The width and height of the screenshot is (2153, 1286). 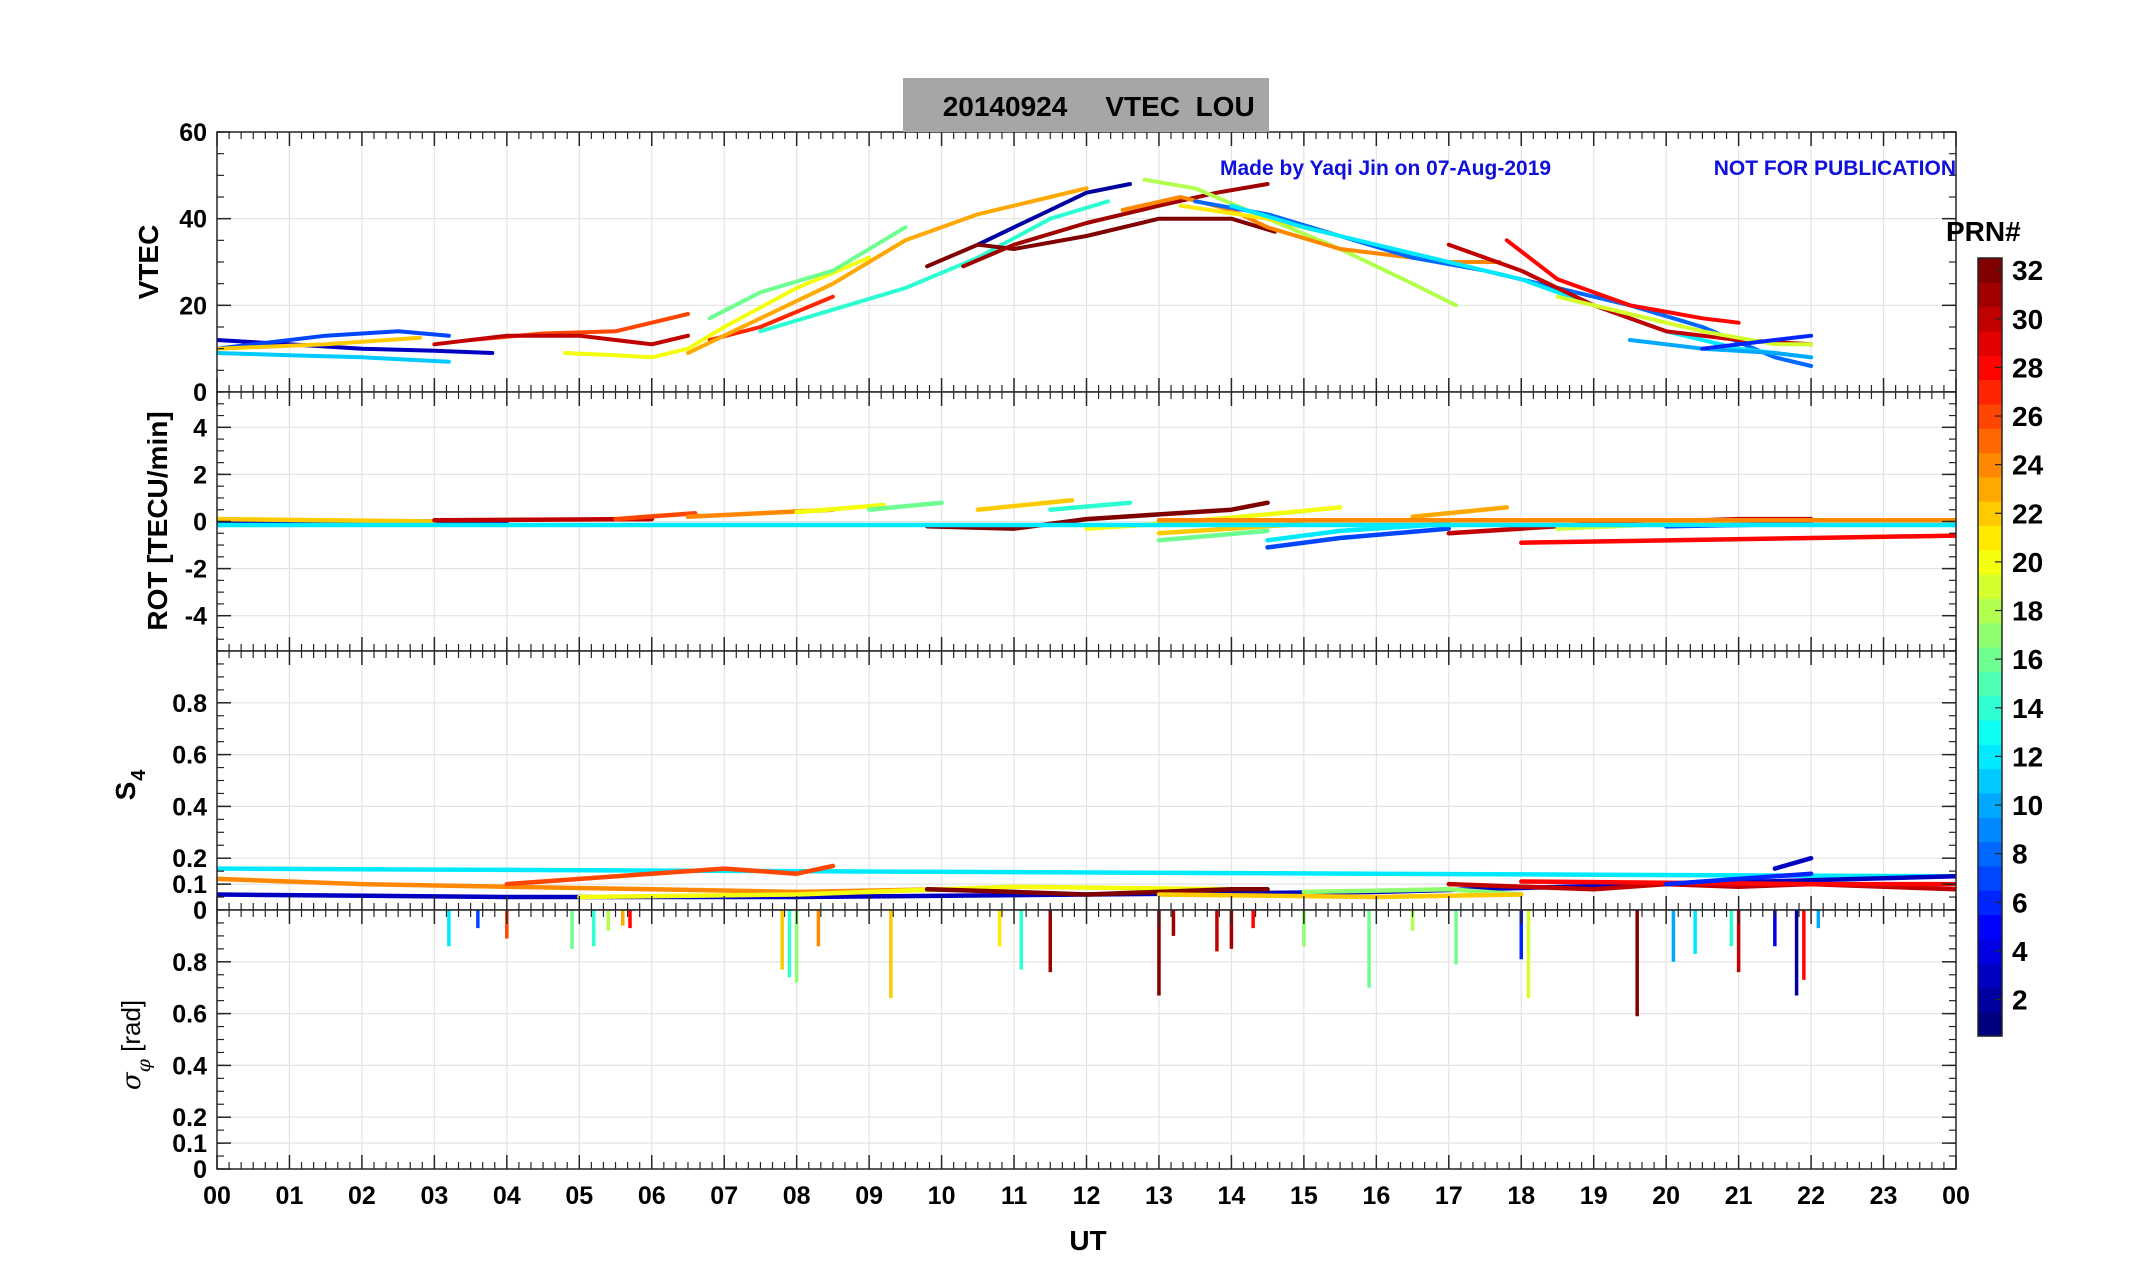 I want to click on y-tick-label: 40, so click(x=193, y=220).